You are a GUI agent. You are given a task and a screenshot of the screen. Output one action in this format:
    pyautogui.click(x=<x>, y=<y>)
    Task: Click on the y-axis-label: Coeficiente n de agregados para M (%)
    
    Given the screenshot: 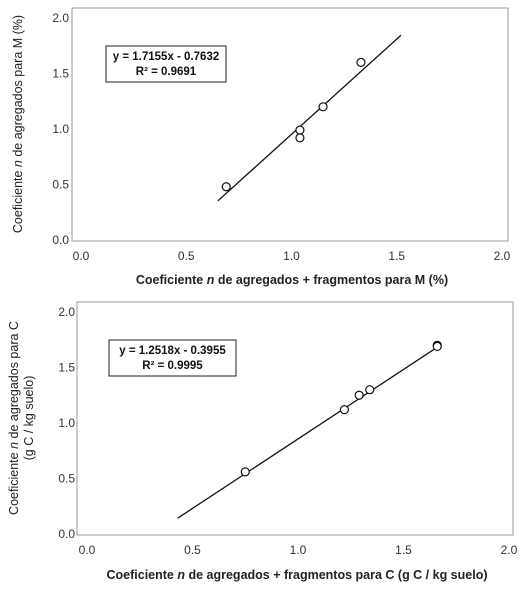 What is the action you would take?
    pyautogui.click(x=18, y=124)
    